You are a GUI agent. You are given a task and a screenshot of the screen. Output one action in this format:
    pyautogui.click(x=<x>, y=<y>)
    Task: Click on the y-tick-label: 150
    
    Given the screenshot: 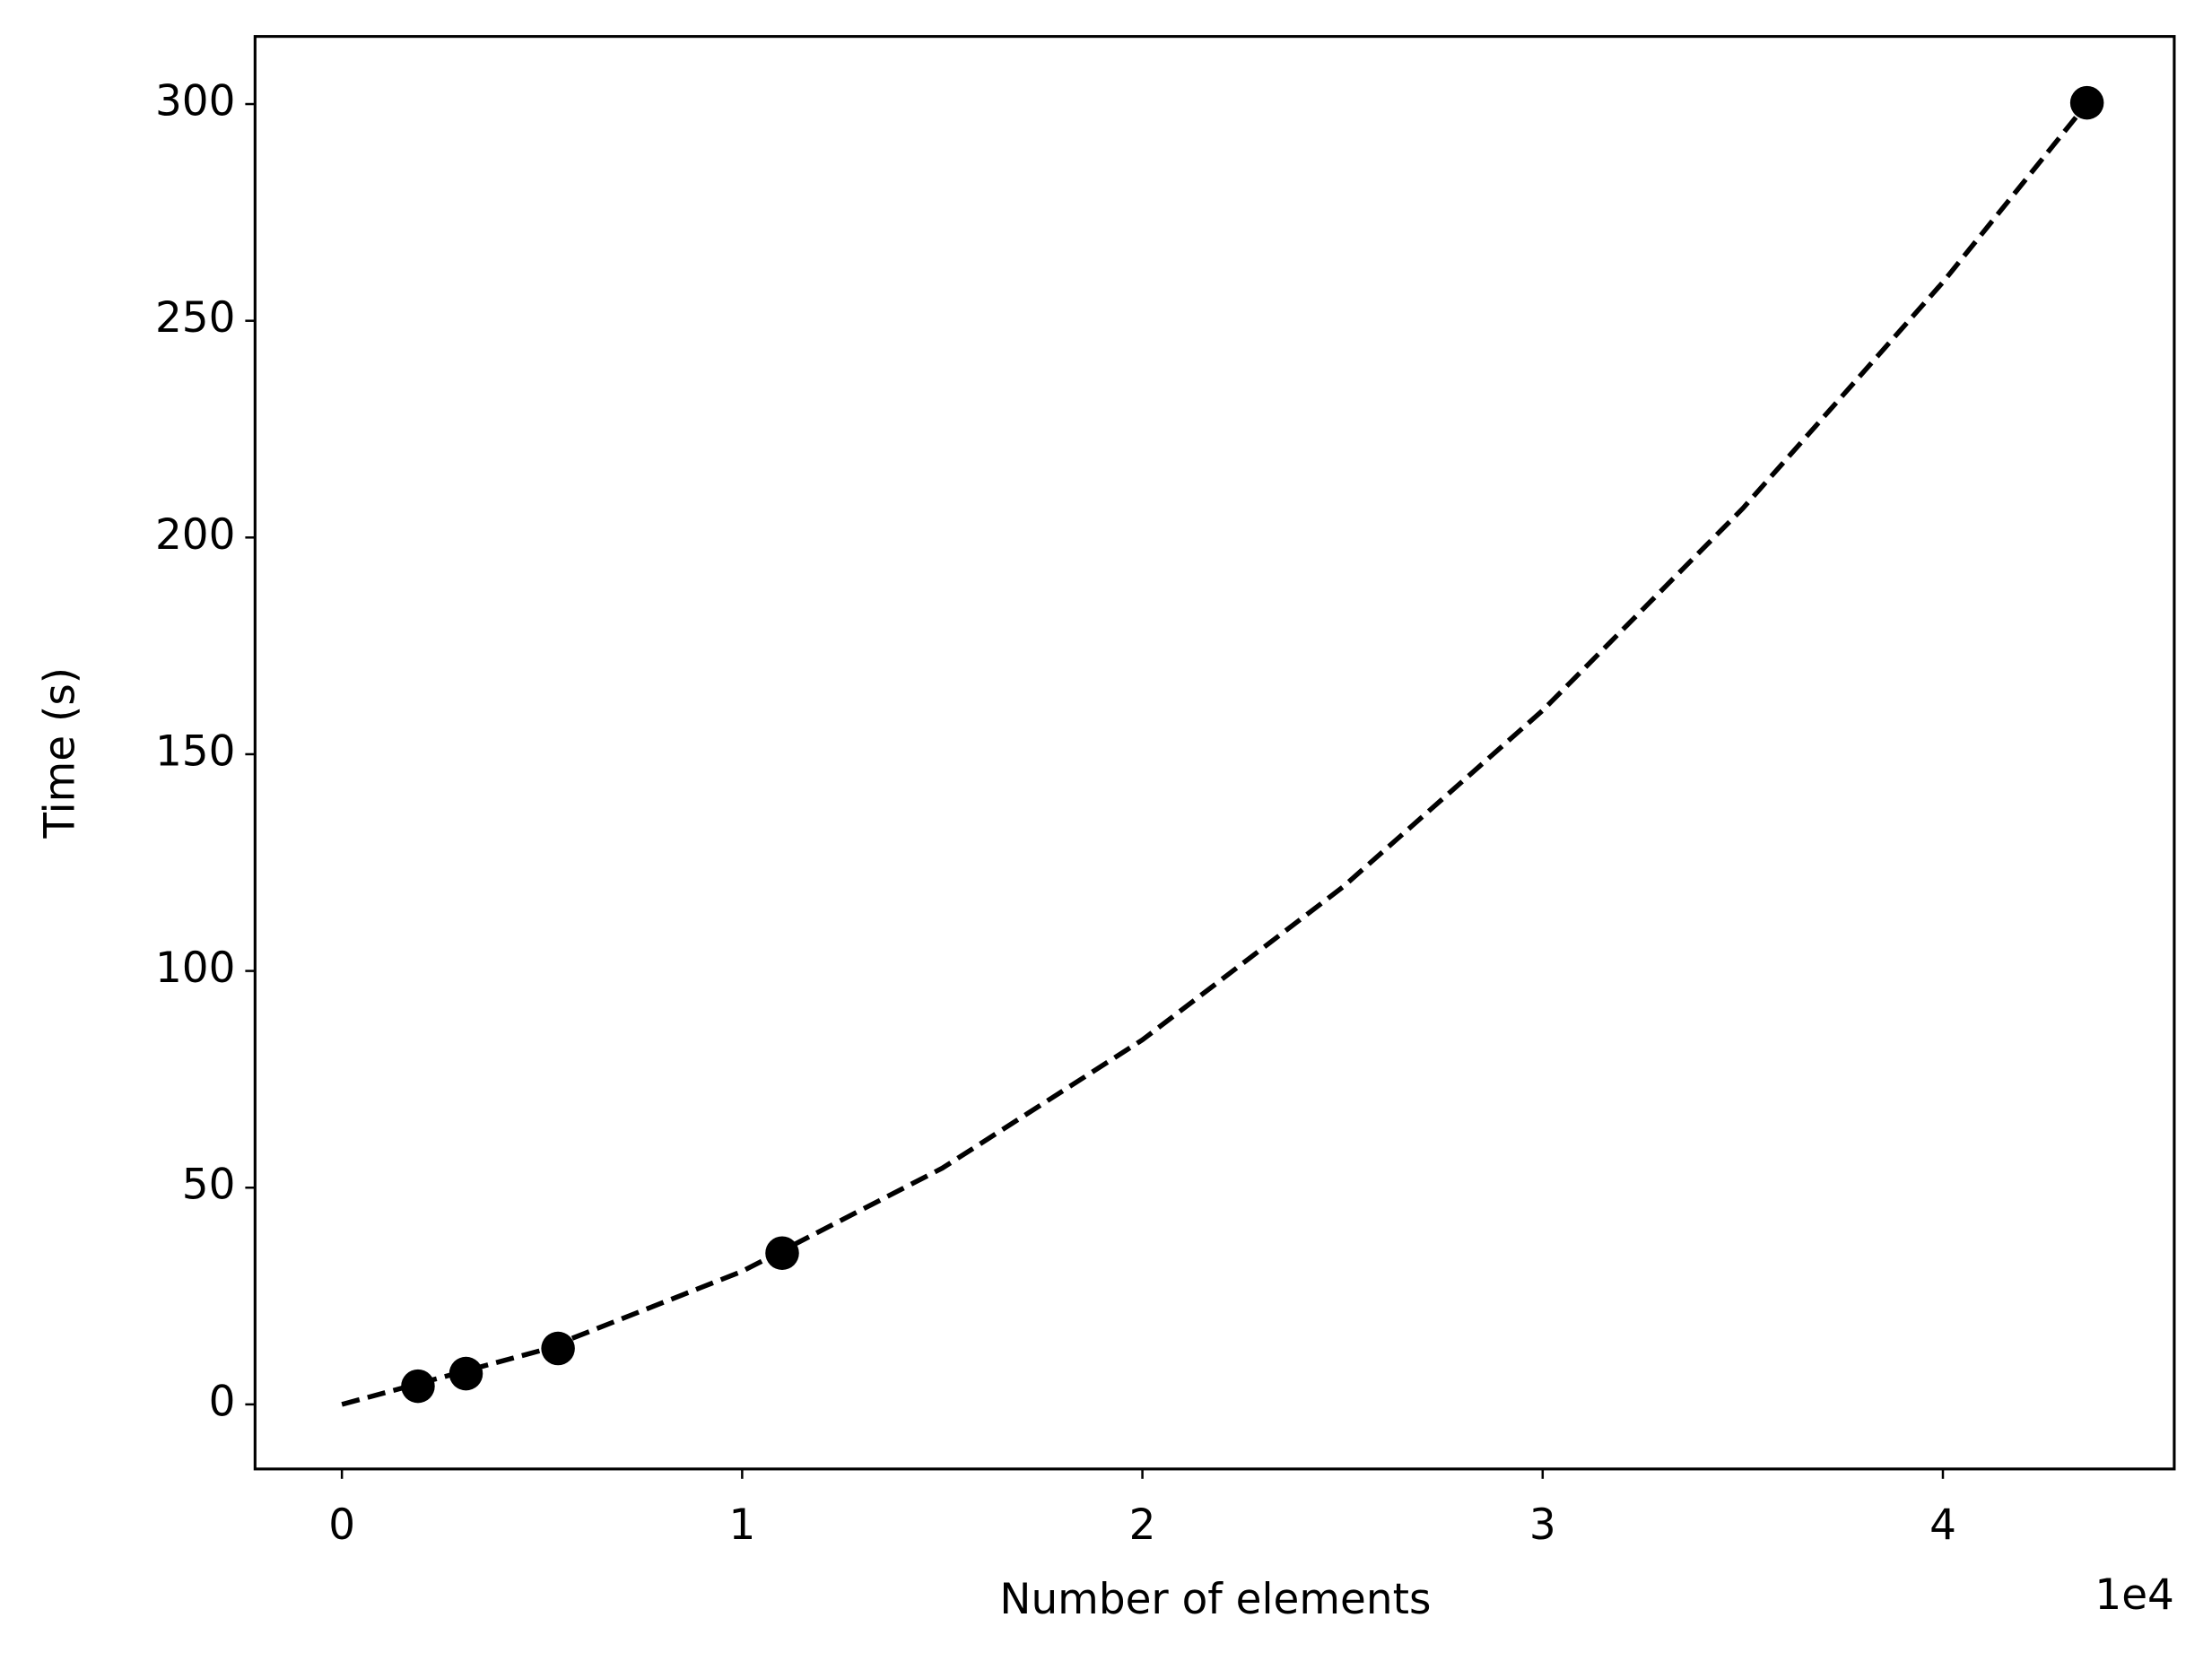 What is the action you would take?
    pyautogui.click(x=195, y=751)
    